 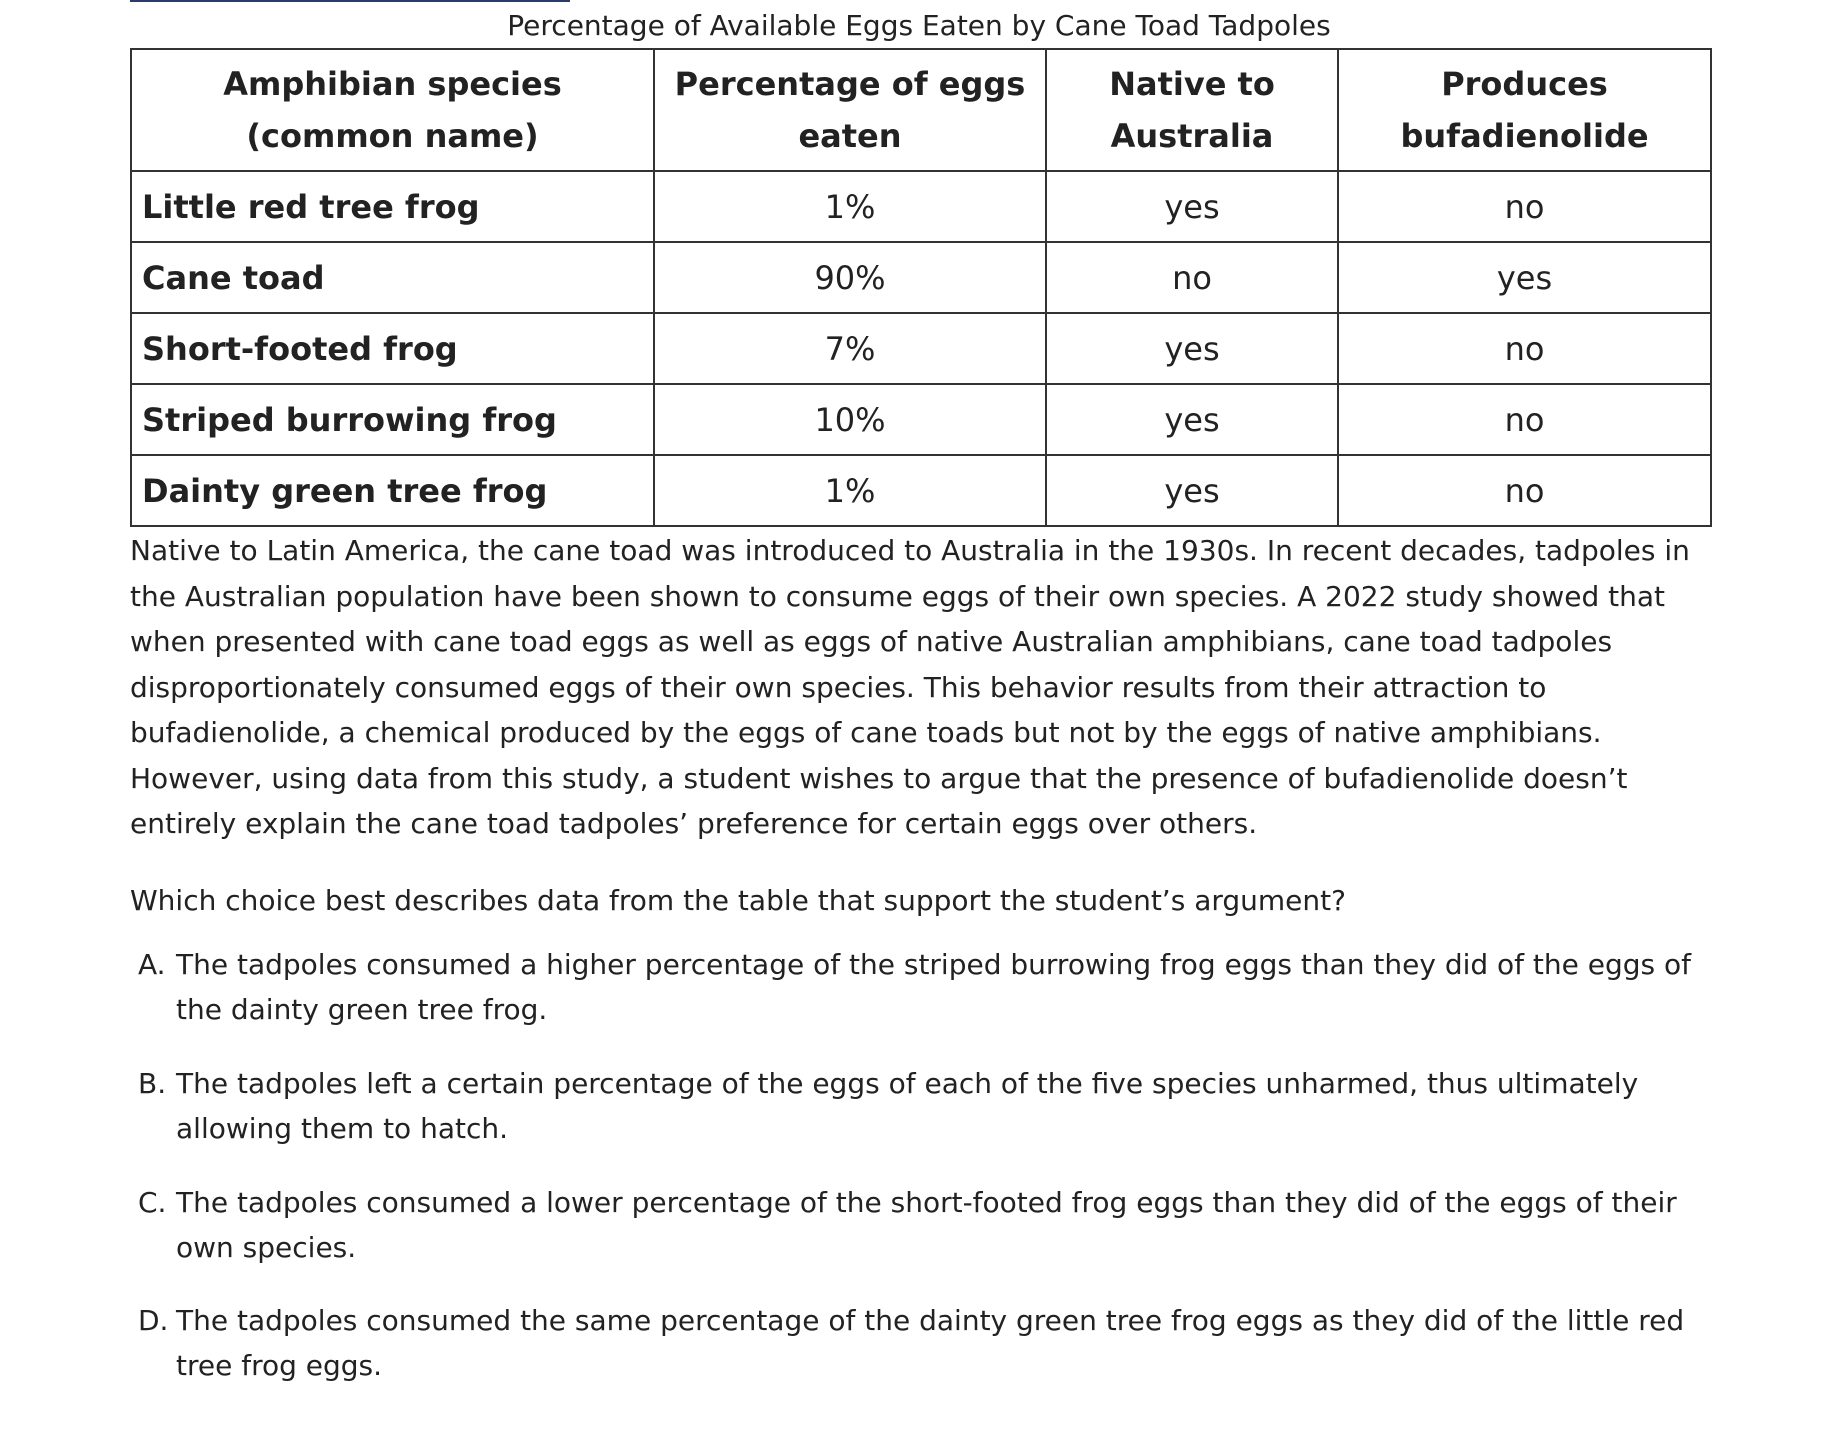 I want to click on table-row: Little red tree frog 1% yes no, so click(x=921, y=206).